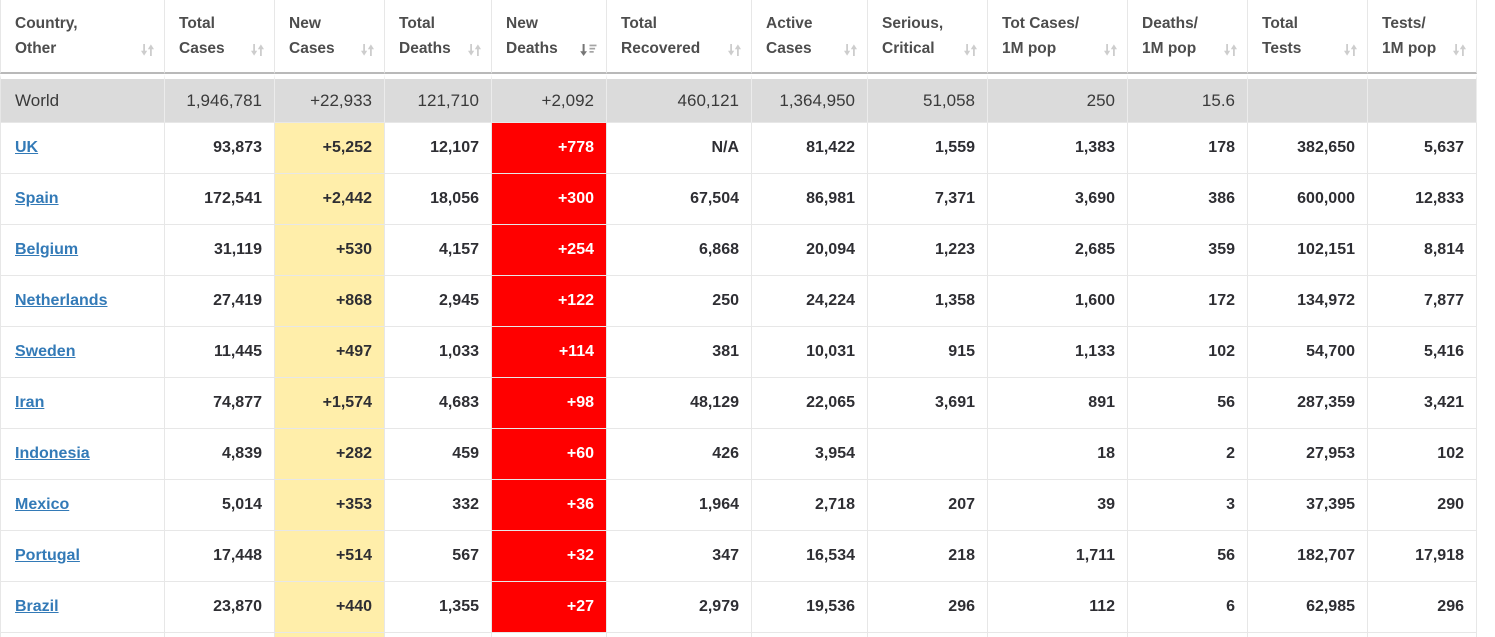 The image size is (1495, 637). Describe the element at coordinates (1308, 505) in the screenshot. I see `cell-total-tests: 37,395` at that location.